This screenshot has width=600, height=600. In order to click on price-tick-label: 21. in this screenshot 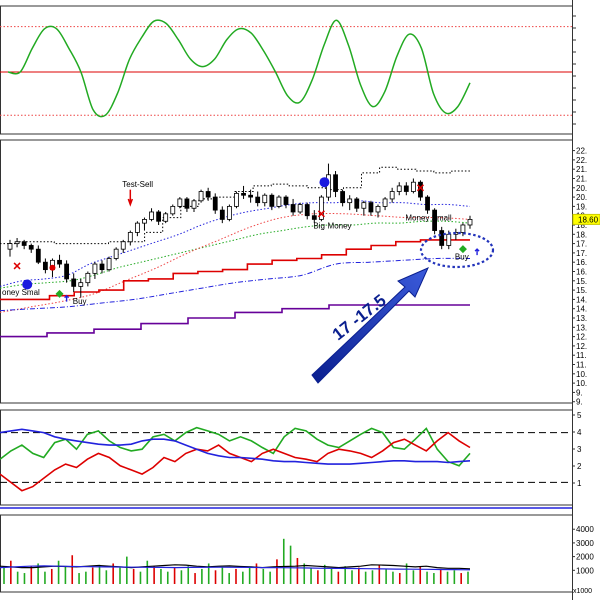, I will do `click(581, 178)`.